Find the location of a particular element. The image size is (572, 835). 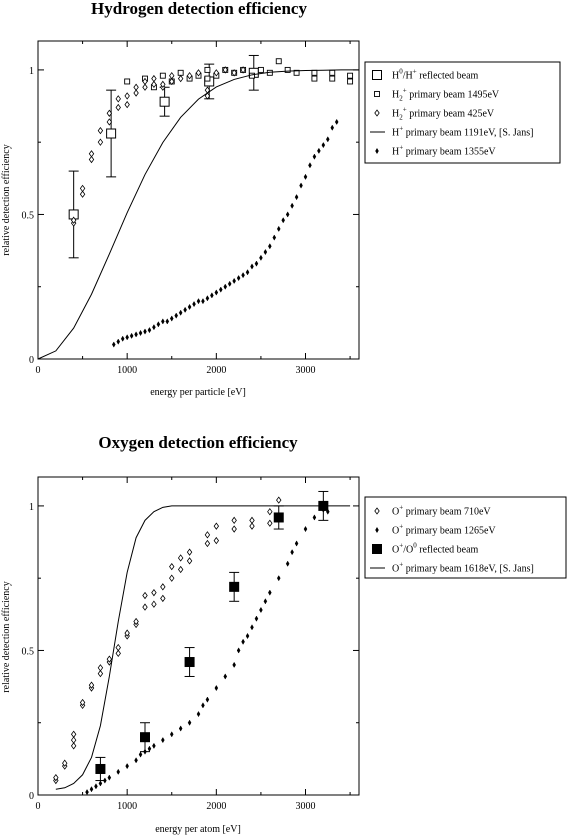

y-axis-label: relative detection efficiency is located at coordinates (6, 199).